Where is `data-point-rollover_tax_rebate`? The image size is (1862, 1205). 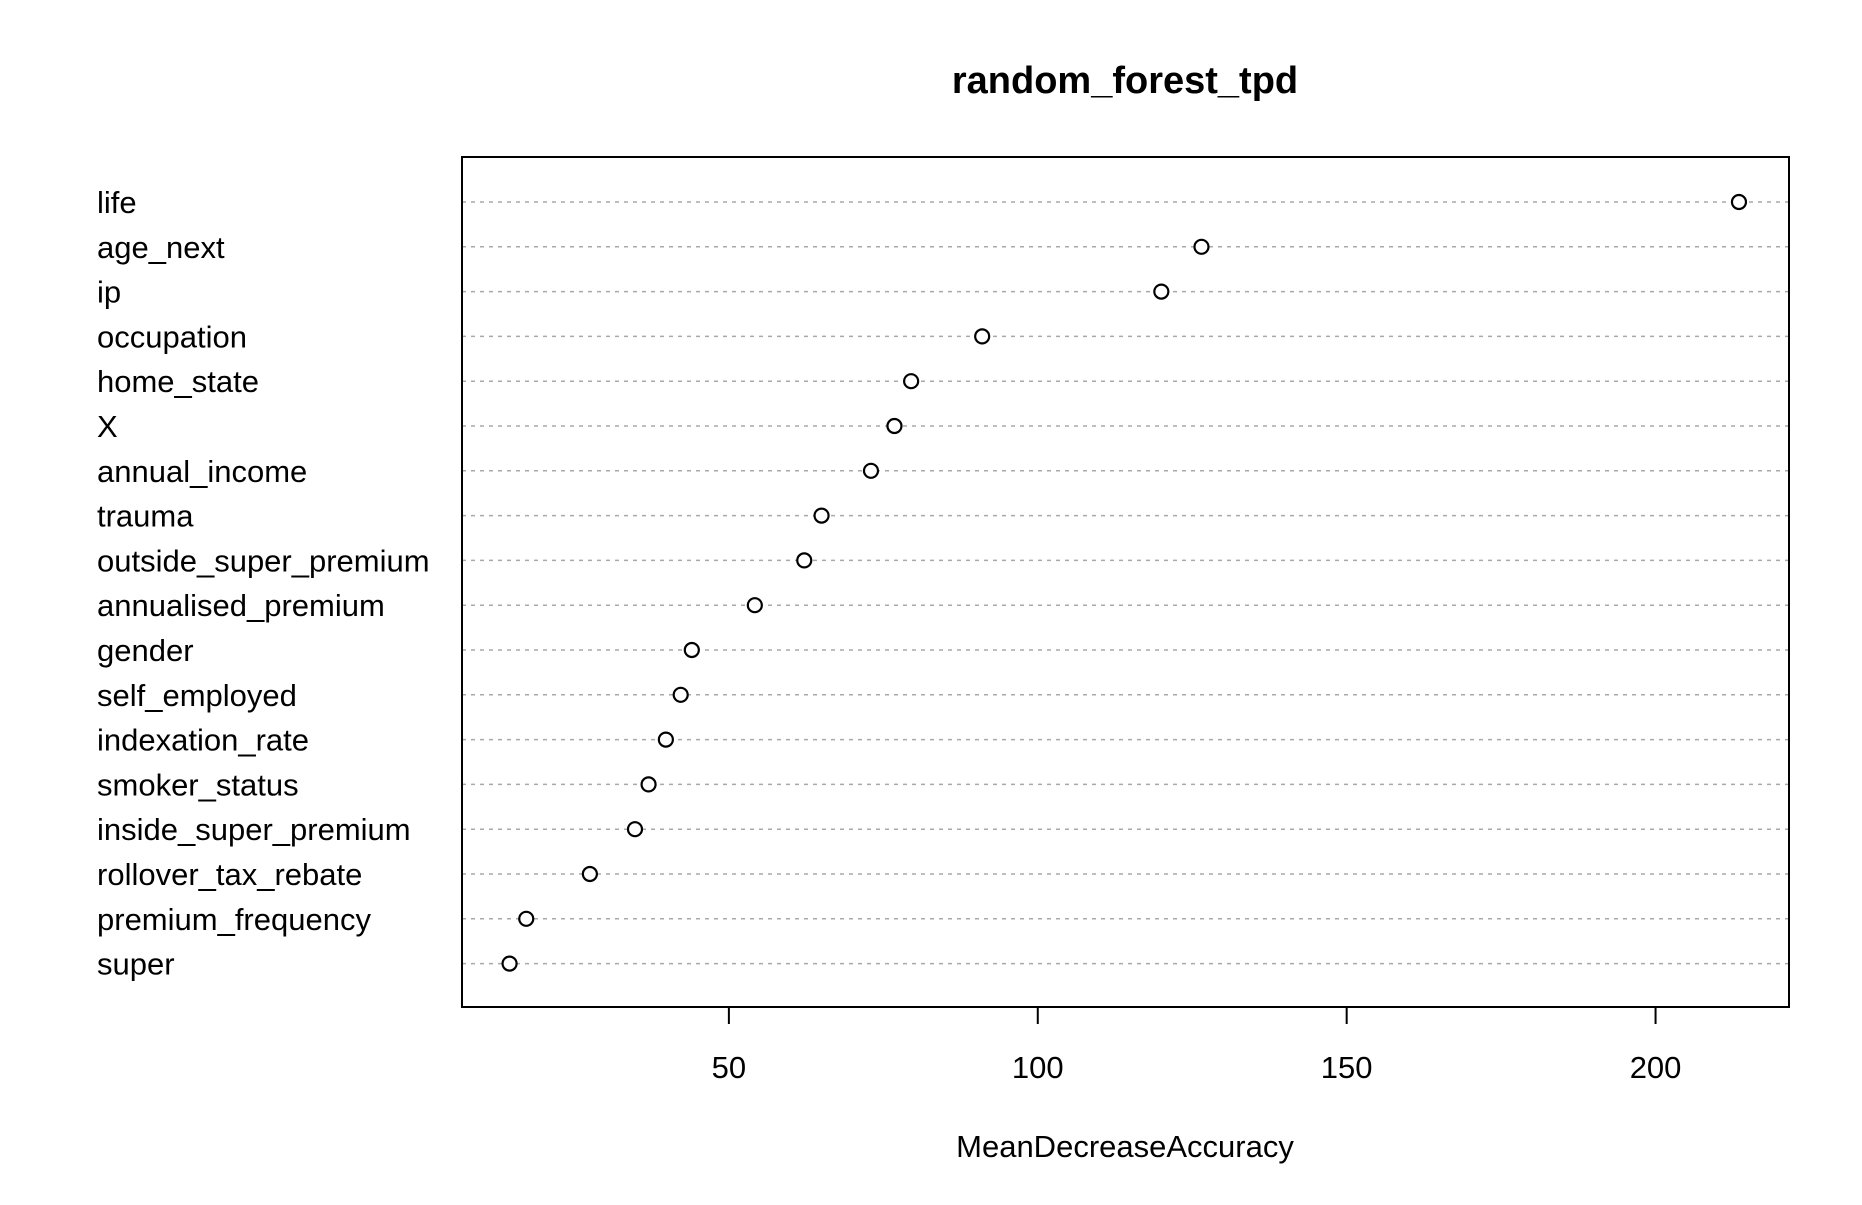 data-point-rollover_tax_rebate is located at coordinates (590, 874).